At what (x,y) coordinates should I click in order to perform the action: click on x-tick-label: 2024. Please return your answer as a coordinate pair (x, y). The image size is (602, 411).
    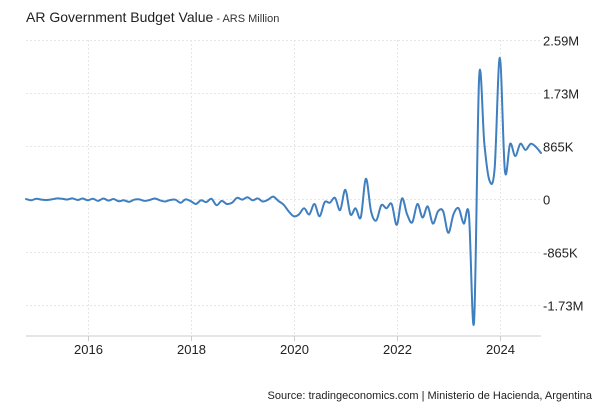
    Looking at the image, I should click on (500, 349).